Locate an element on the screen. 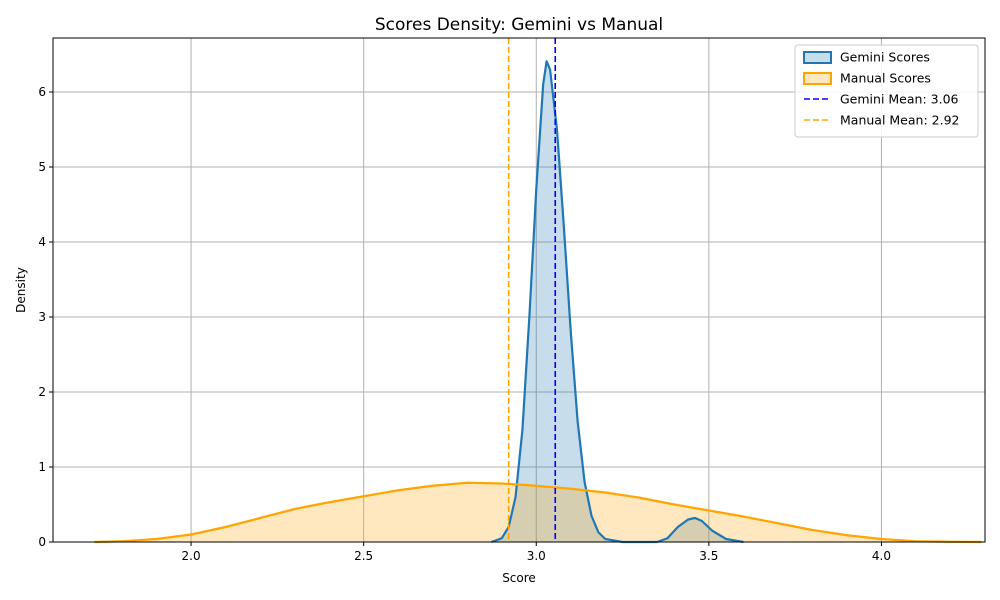 This screenshot has height=600, width=1000. y-tick-label: 5 is located at coordinates (42, 167).